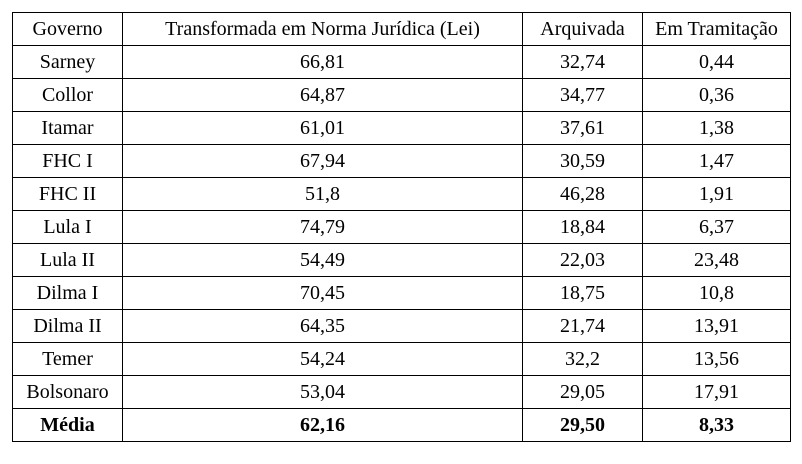  I want to click on cell-governo: Bolsonaro, so click(67, 392).